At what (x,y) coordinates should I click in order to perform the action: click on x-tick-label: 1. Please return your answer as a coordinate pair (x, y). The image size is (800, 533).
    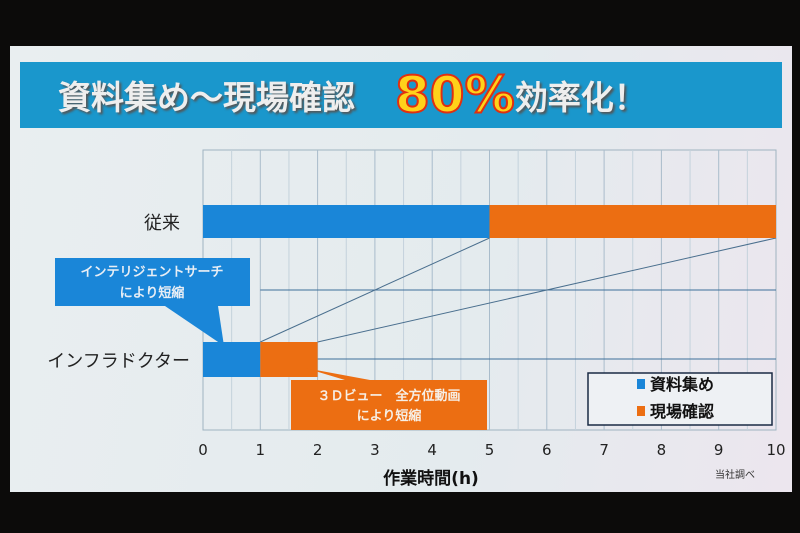
    Looking at the image, I should click on (261, 450).